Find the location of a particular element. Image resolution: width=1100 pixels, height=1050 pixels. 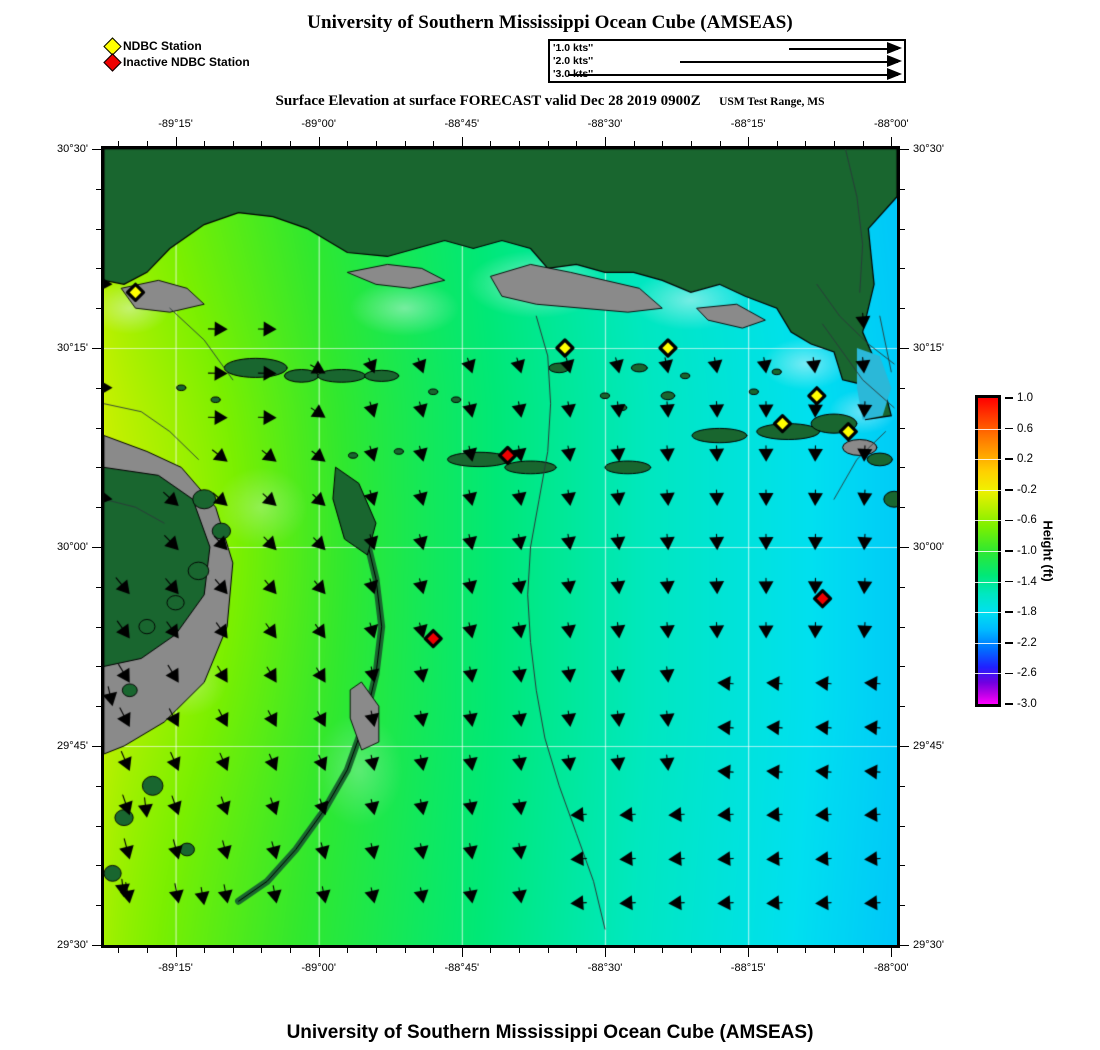

y-axis-label: 30°15' is located at coordinates (928, 348).